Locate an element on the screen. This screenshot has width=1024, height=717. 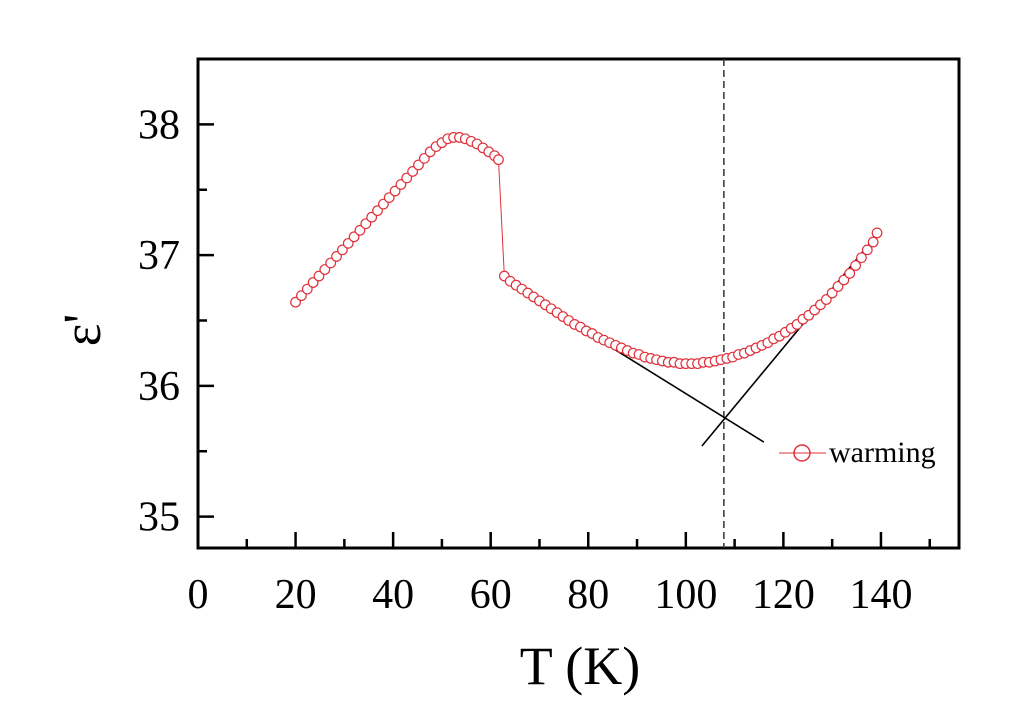
x-axis-title: T (K) is located at coordinates (580, 666).